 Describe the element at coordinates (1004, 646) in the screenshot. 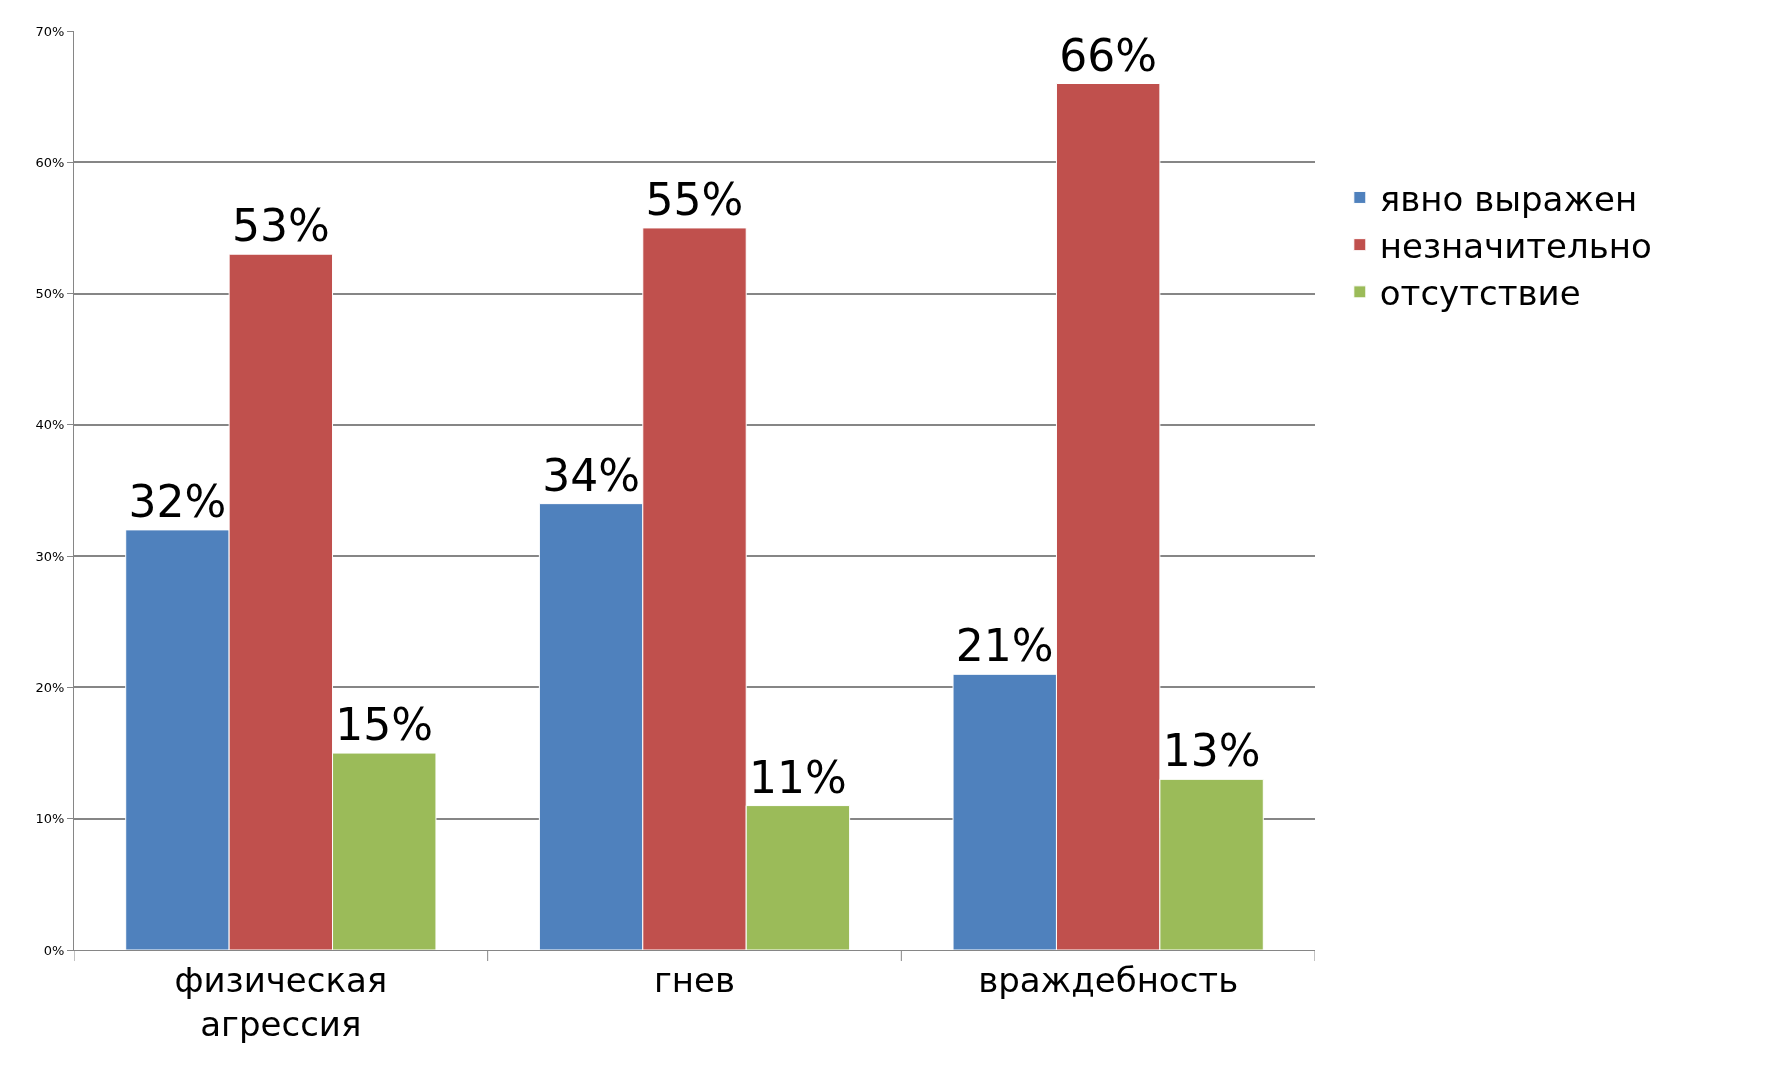

I see `data-label: 21%` at that location.